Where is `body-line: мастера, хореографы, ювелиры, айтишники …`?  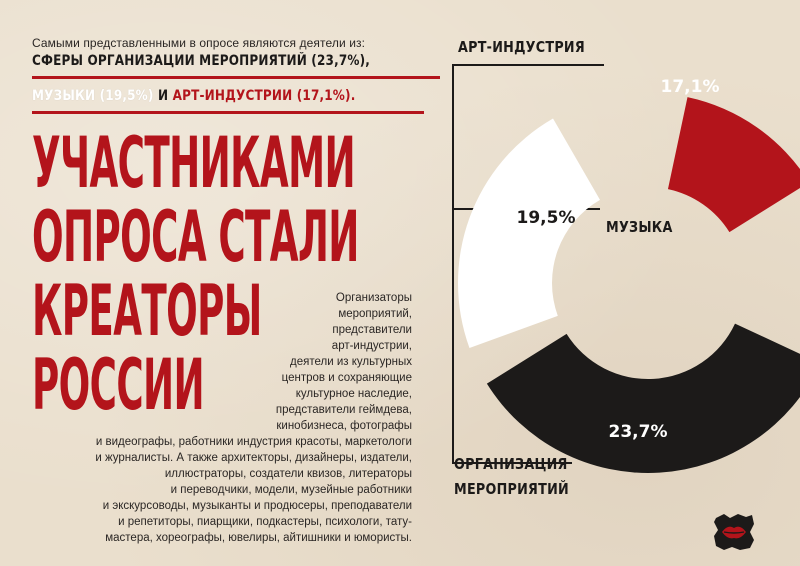 body-line: мастера, хореографы, ювелиры, айтишники … is located at coordinates (258, 538).